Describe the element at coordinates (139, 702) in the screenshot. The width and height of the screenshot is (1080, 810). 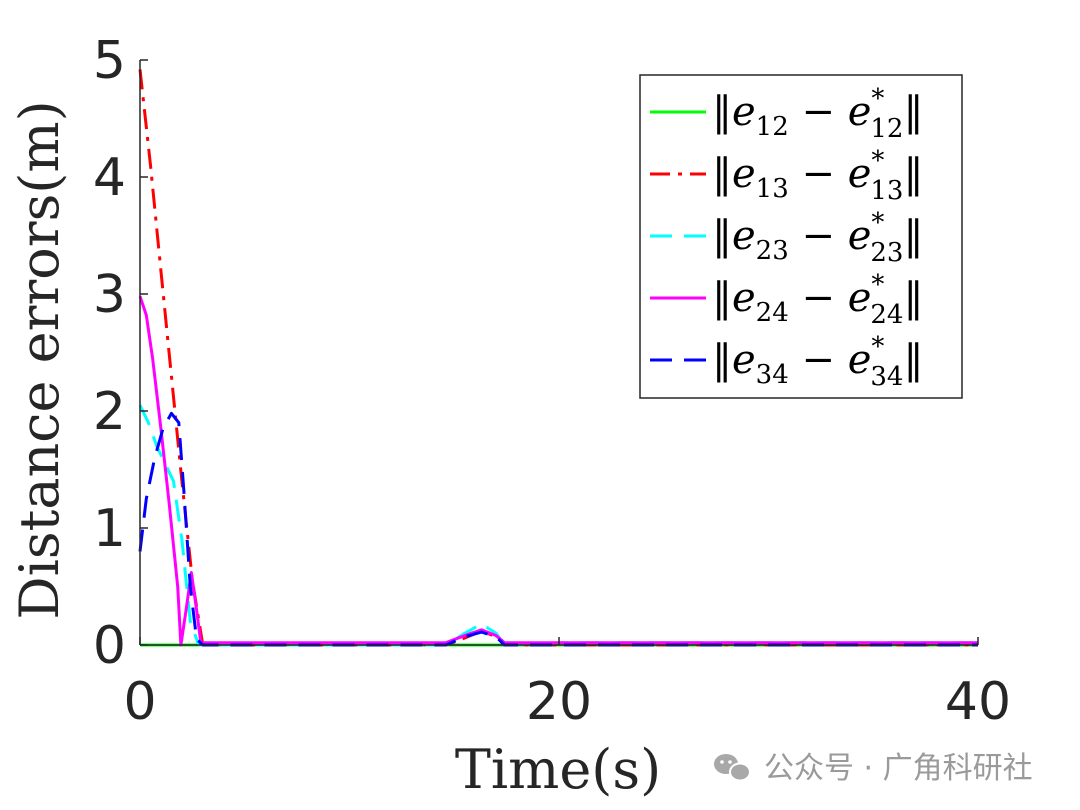
I see `x-tick-label: 0` at that location.